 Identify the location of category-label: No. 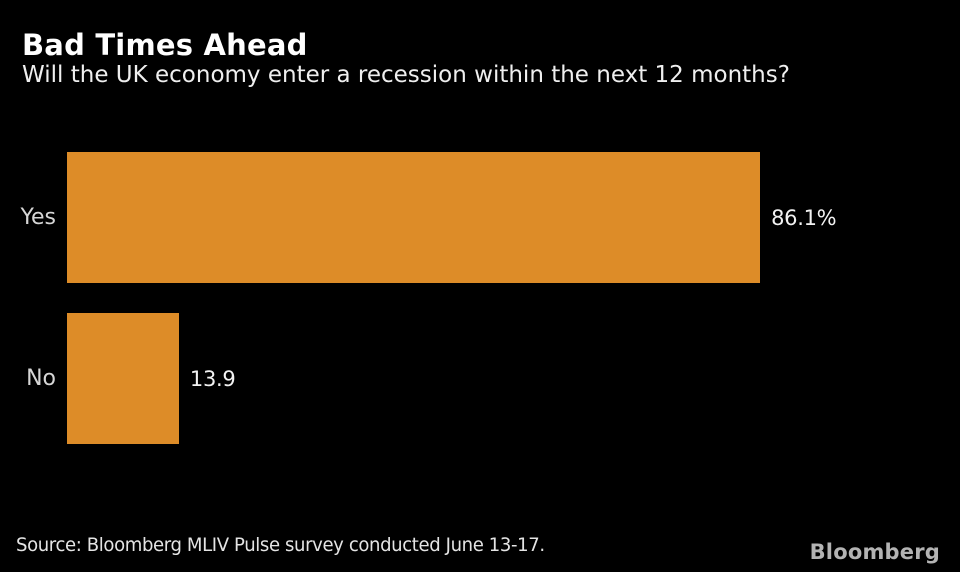
(41, 378).